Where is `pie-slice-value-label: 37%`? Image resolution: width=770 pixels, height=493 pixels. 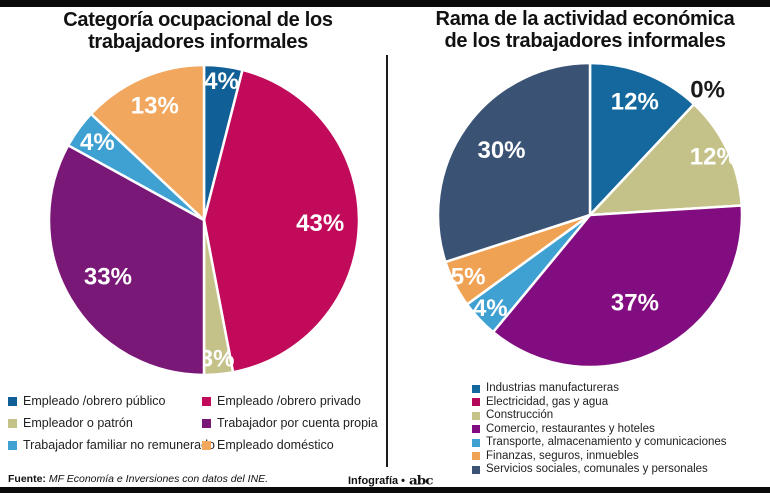 pie-slice-value-label: 37% is located at coordinates (635, 303).